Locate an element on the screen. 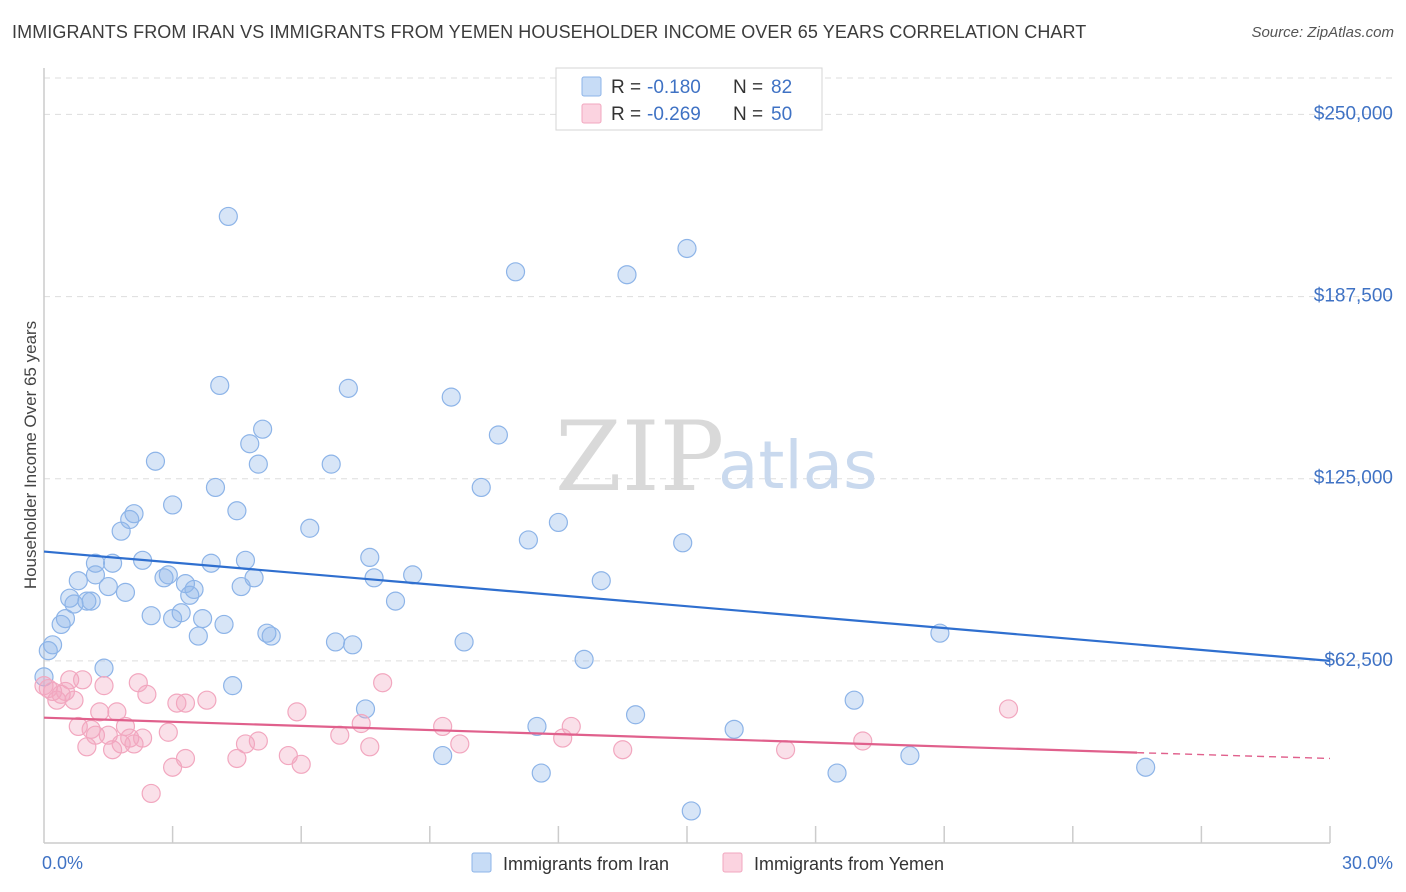 Image resolution: width=1406 pixels, height=892 pixels. y-tick-label: $62,500 is located at coordinates (1358, 660).